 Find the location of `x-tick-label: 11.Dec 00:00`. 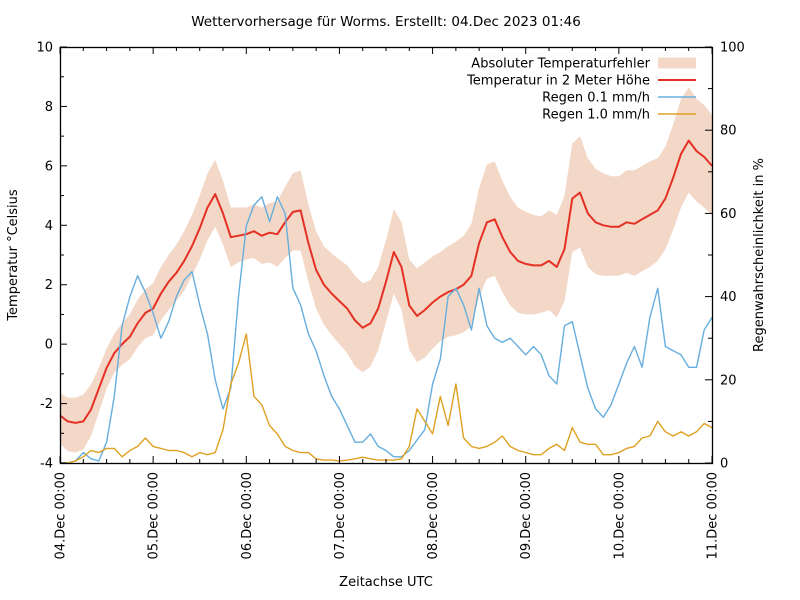

x-tick-label: 11.Dec 00:00 is located at coordinates (713, 515).